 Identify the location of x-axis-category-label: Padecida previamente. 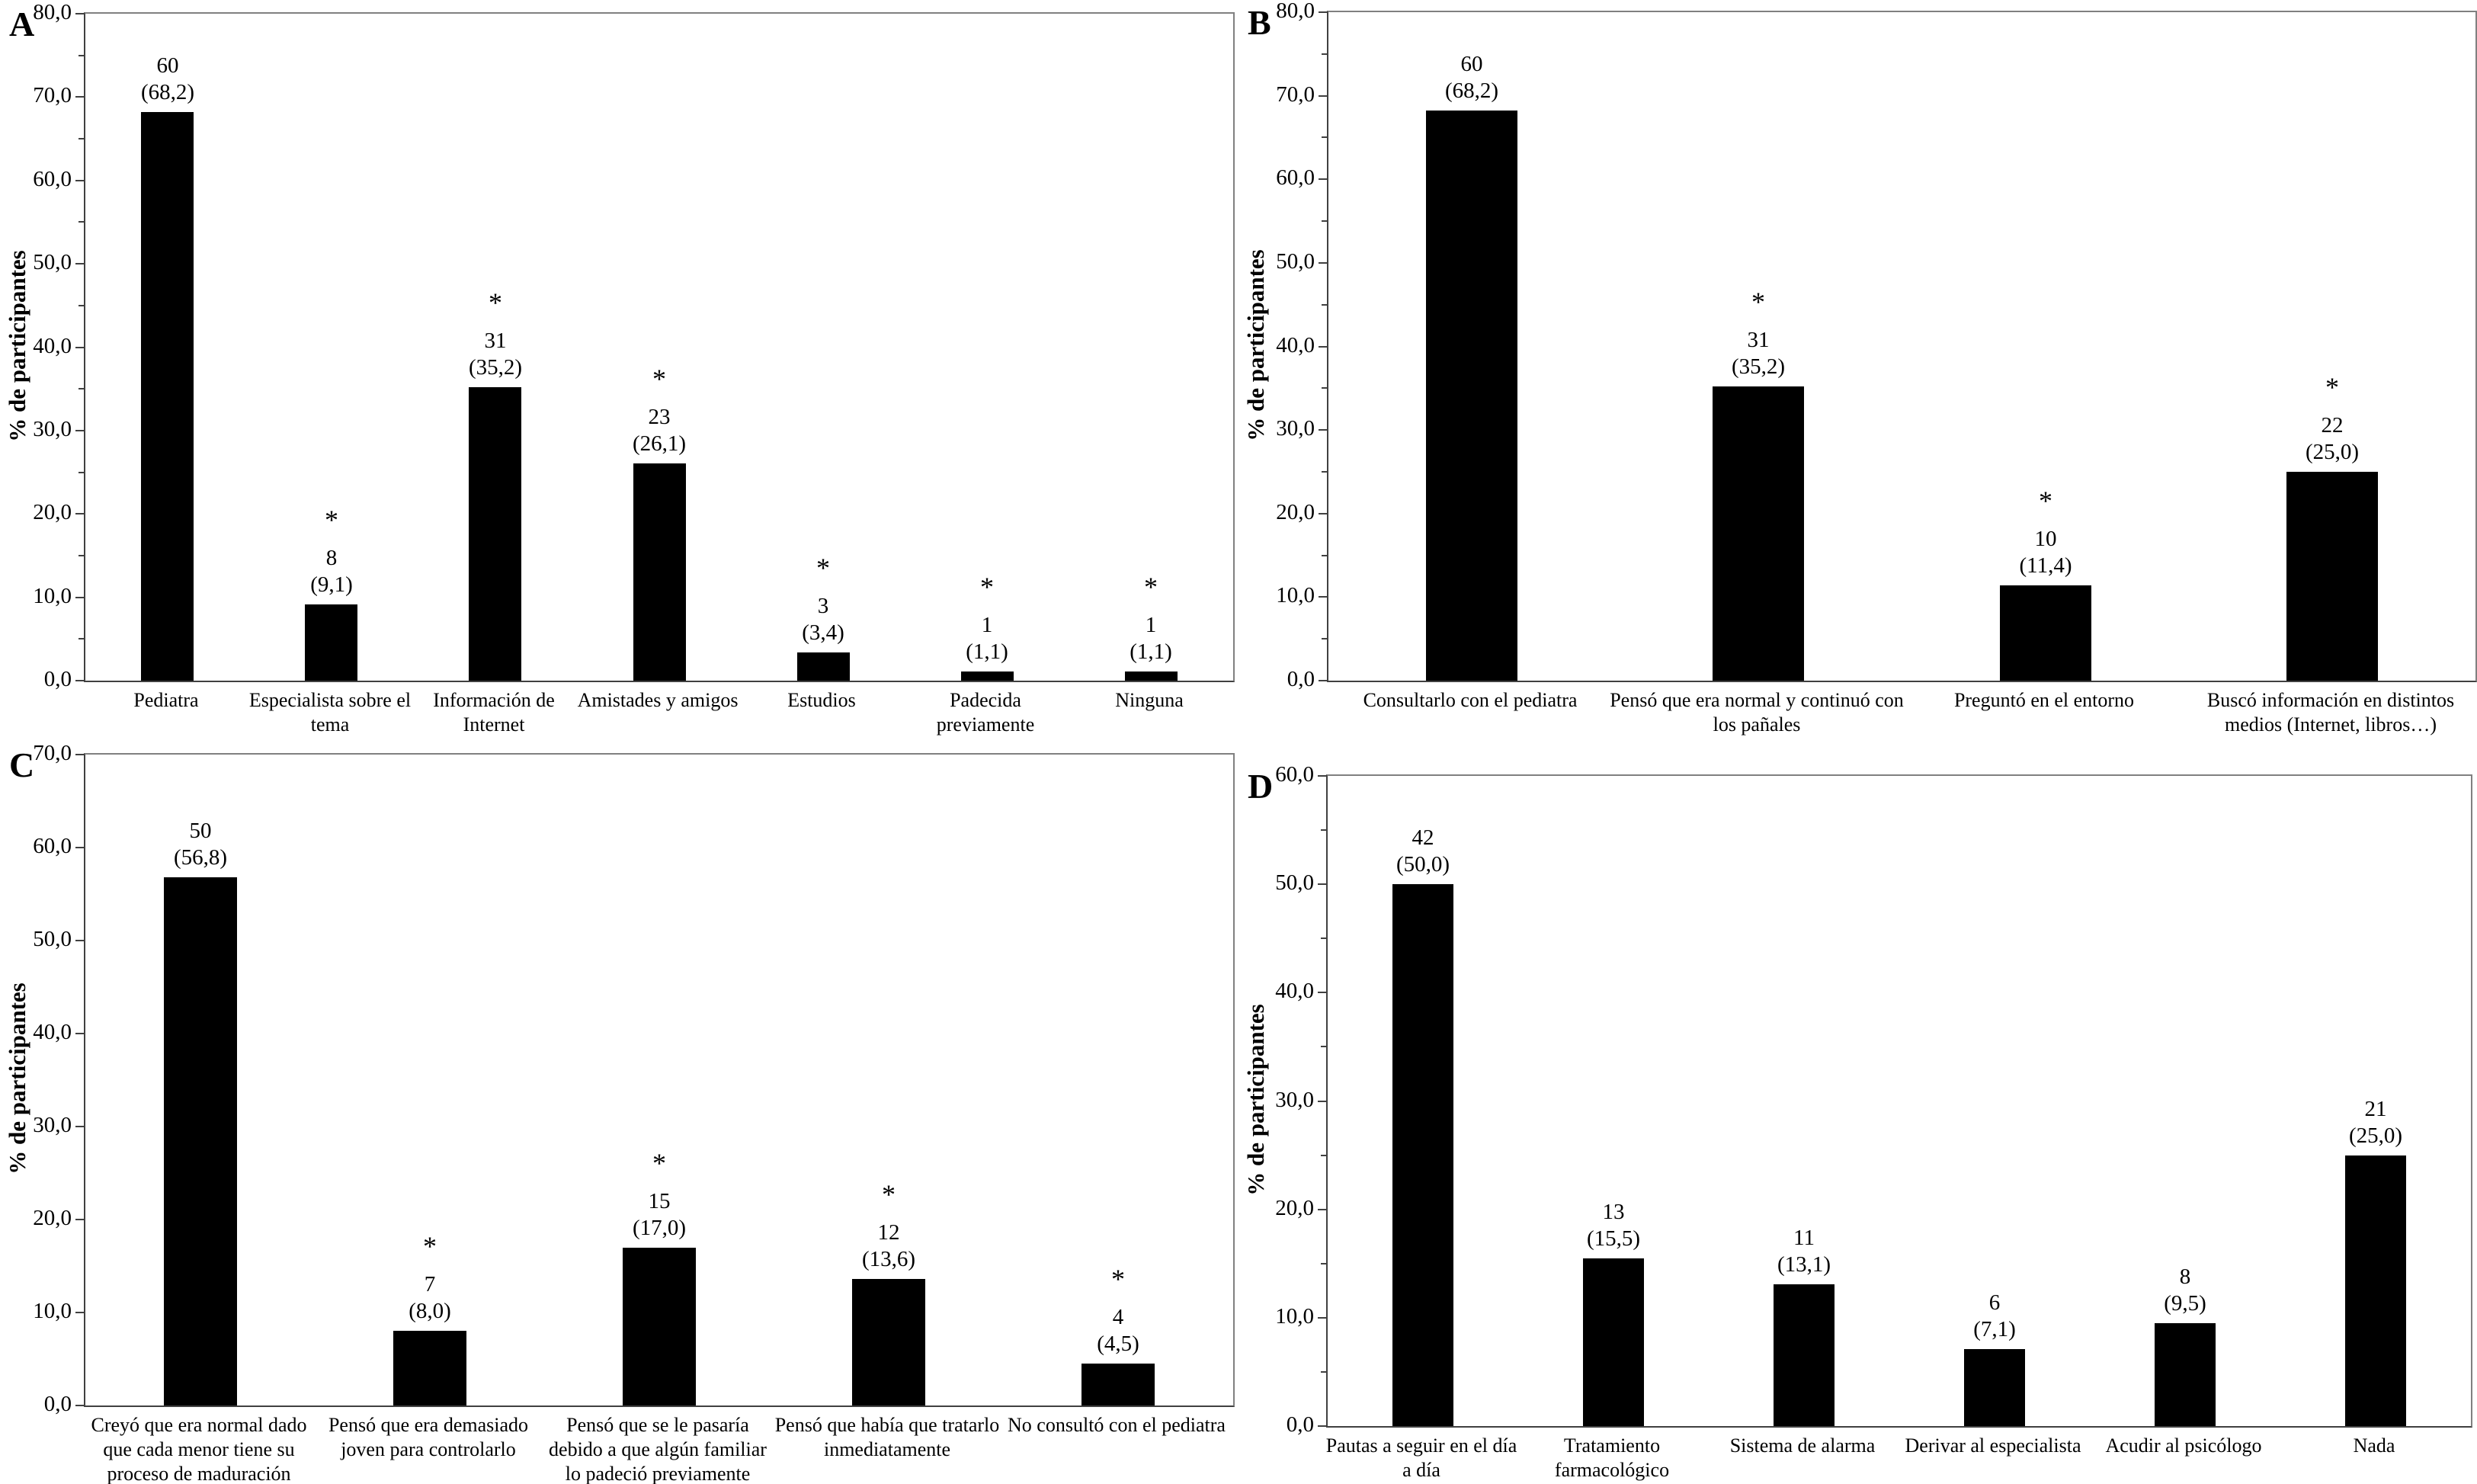
(985, 712).